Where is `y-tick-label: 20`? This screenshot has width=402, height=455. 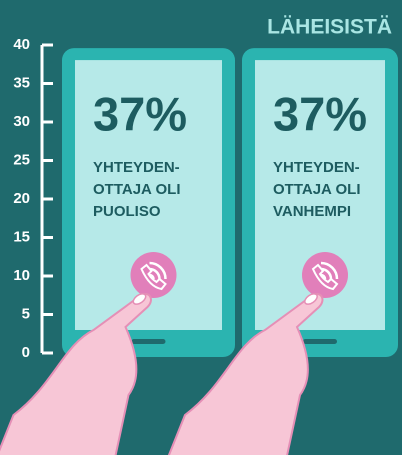 y-tick-label: 20 is located at coordinates (21, 198).